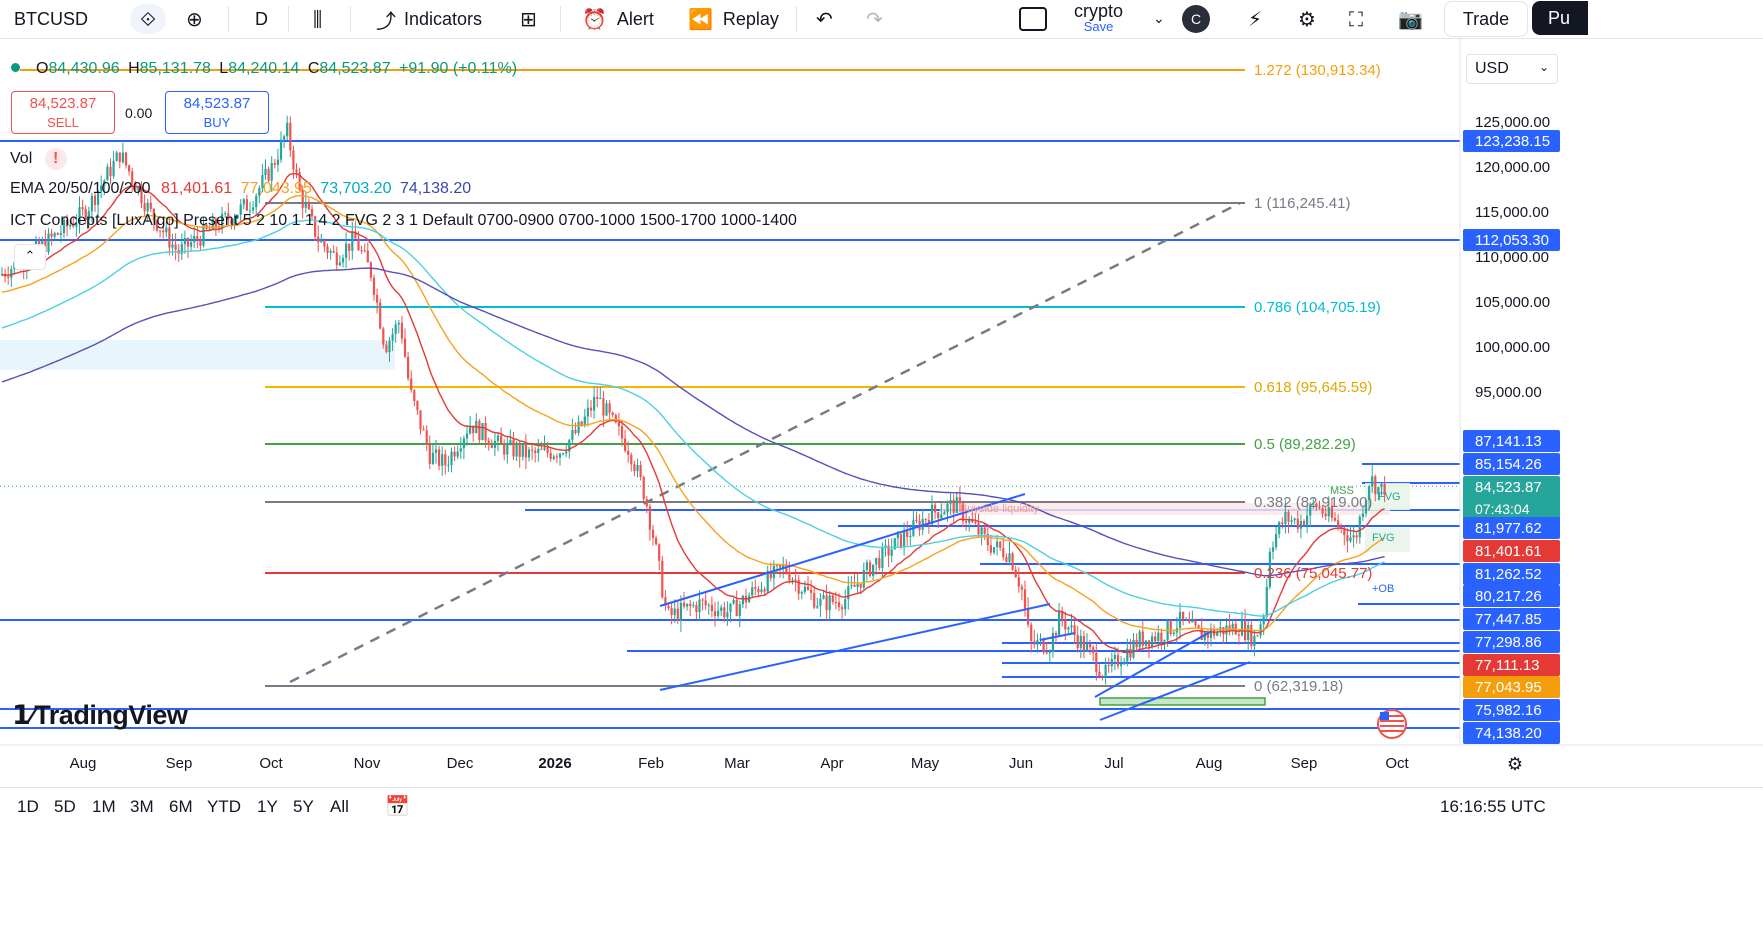 The width and height of the screenshot is (1763, 929). I want to click on ema50-value: 77,043.95, so click(276, 188).